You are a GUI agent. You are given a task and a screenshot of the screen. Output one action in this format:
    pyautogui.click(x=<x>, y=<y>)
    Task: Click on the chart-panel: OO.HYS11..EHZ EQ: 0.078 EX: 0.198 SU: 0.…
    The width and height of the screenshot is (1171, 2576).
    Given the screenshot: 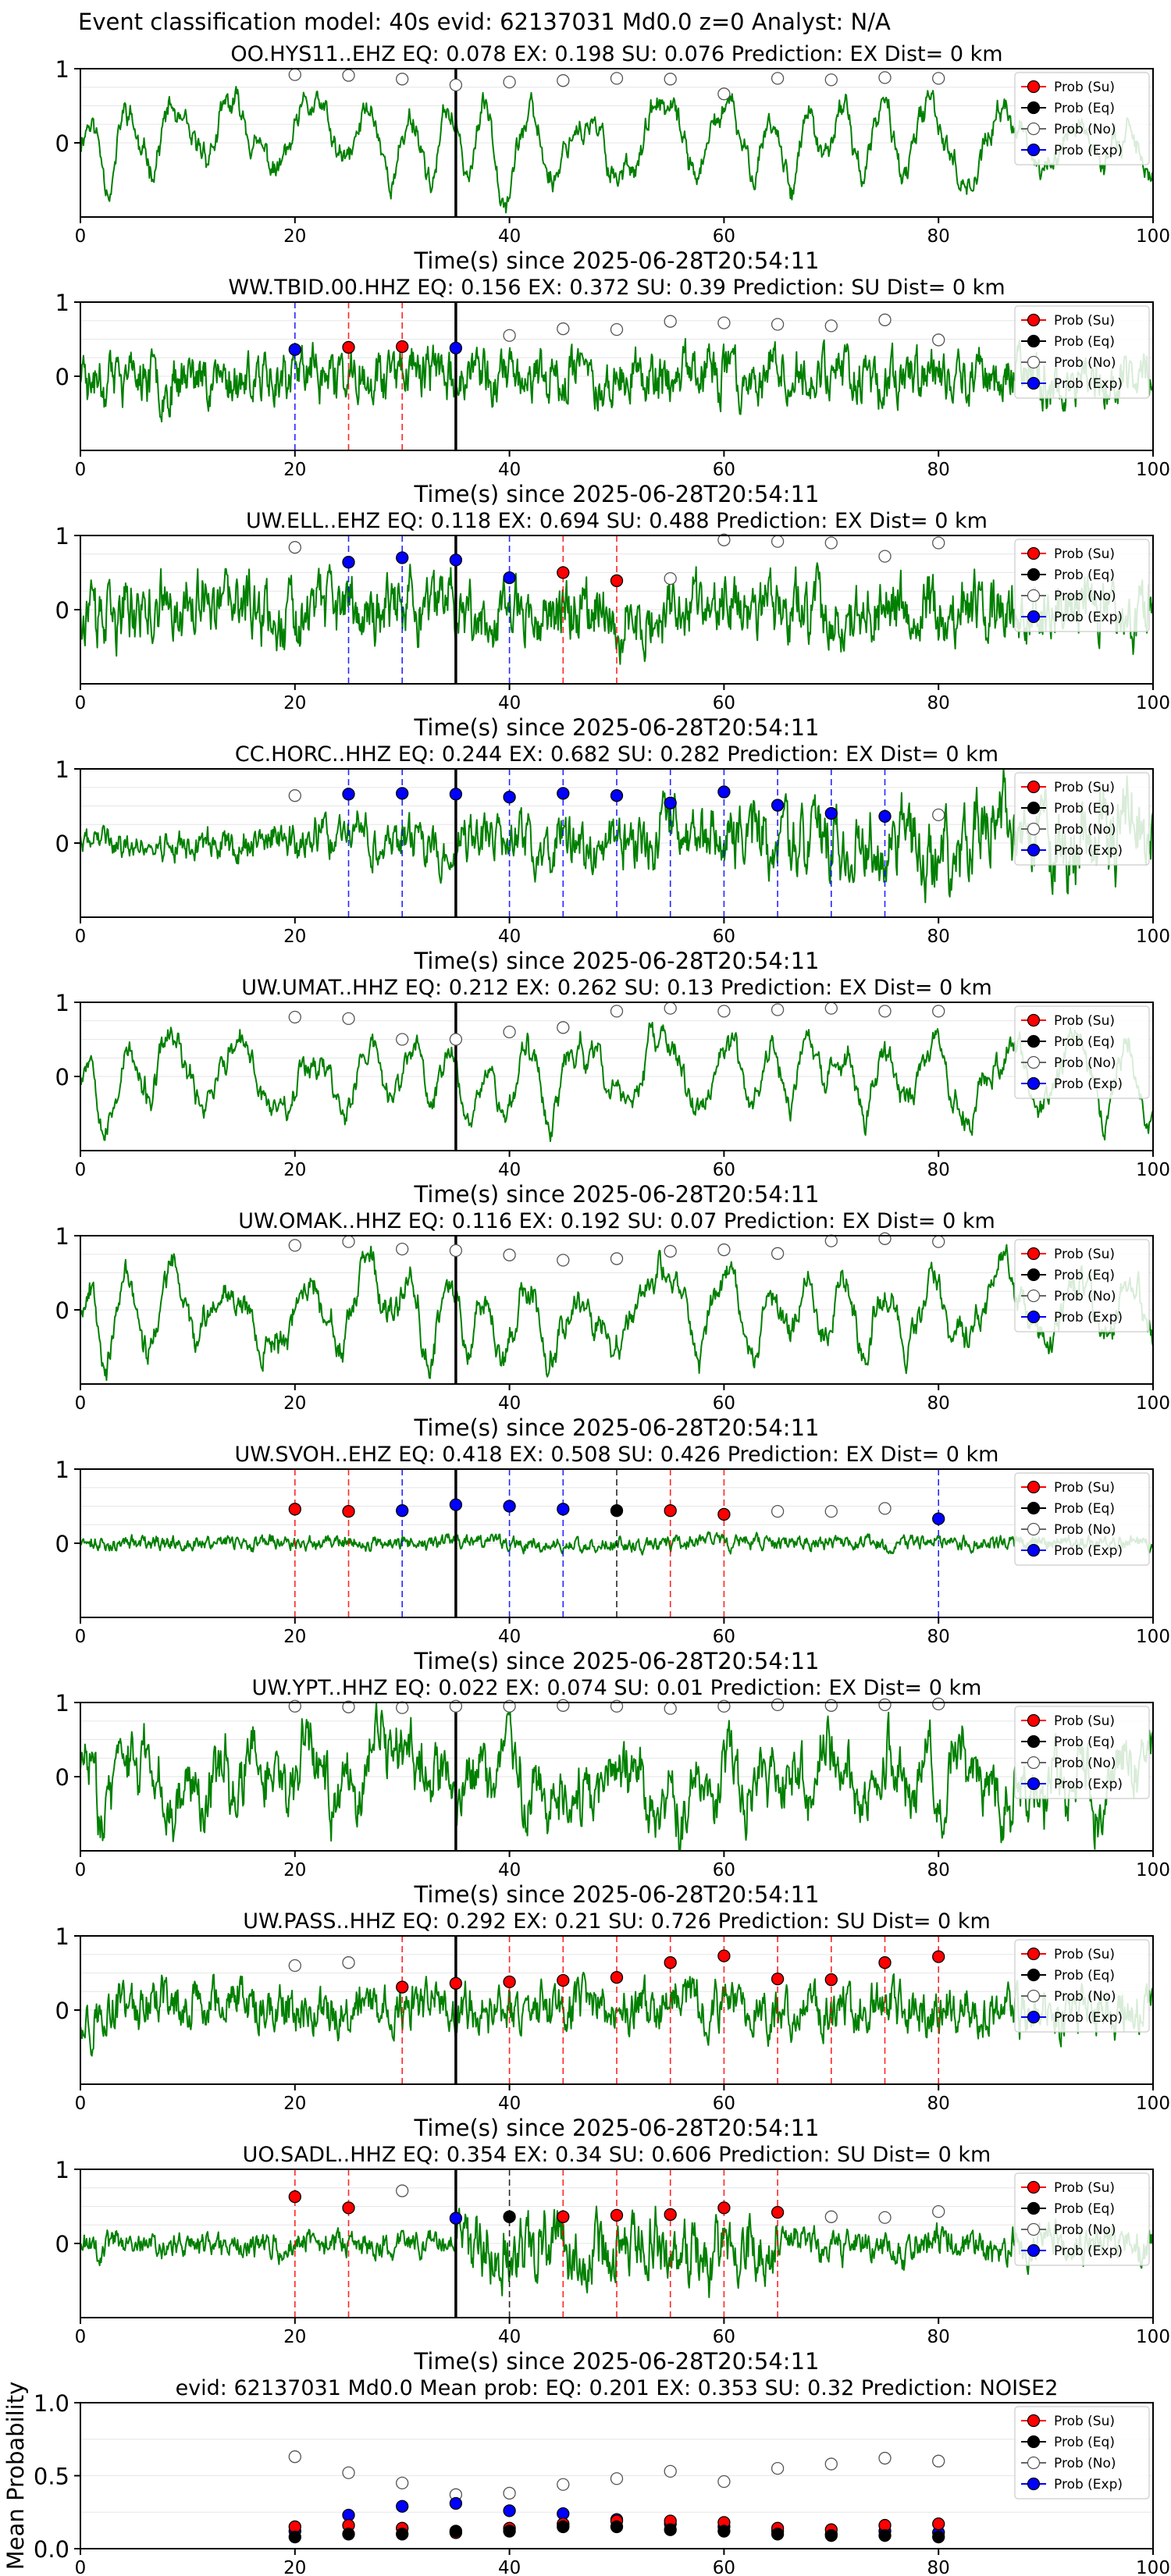 What is the action you would take?
    pyautogui.click(x=612, y=158)
    